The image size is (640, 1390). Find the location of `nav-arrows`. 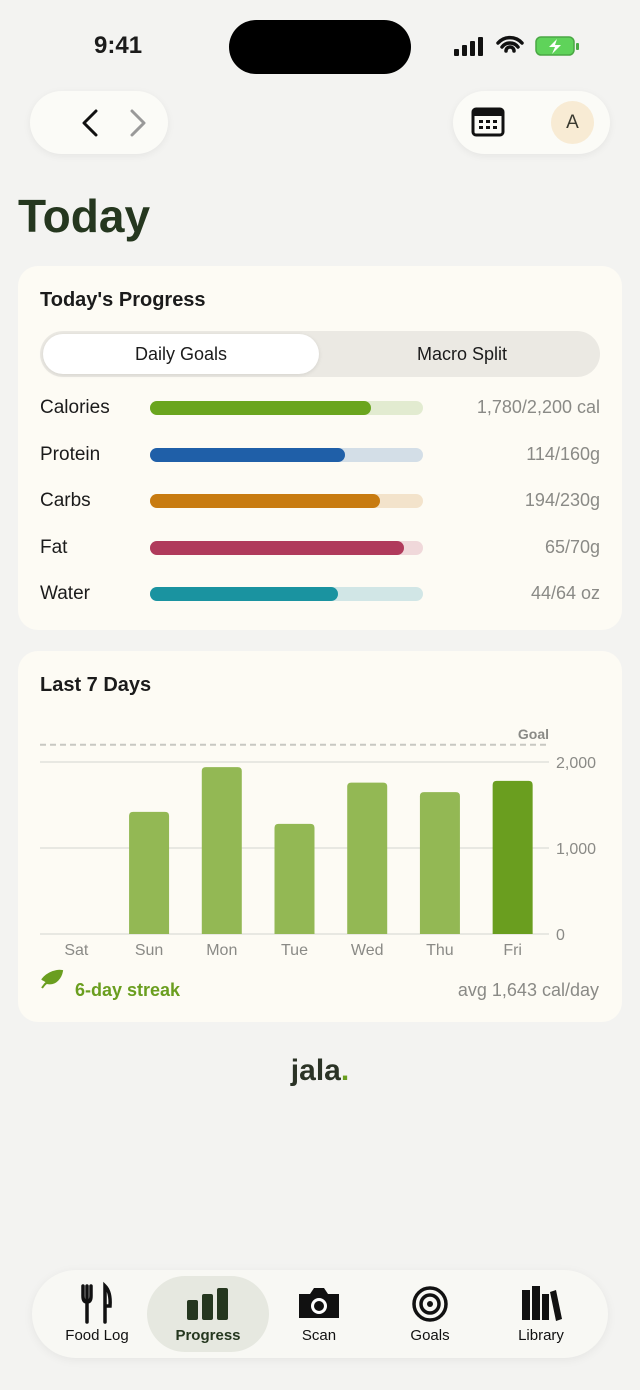

nav-arrows is located at coordinates (99, 122).